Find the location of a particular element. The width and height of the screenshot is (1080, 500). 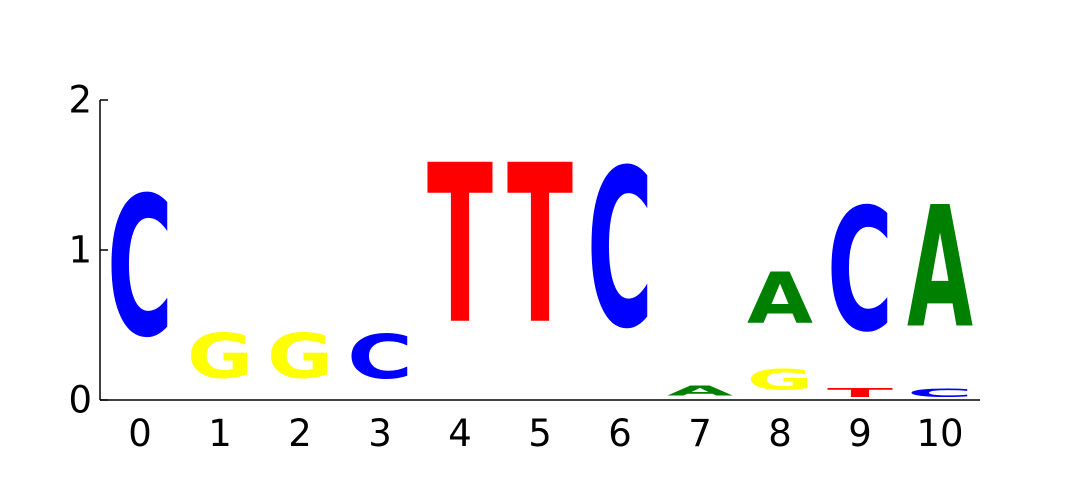

logo-letter-c-pos-0: C is located at coordinates (140, 269).